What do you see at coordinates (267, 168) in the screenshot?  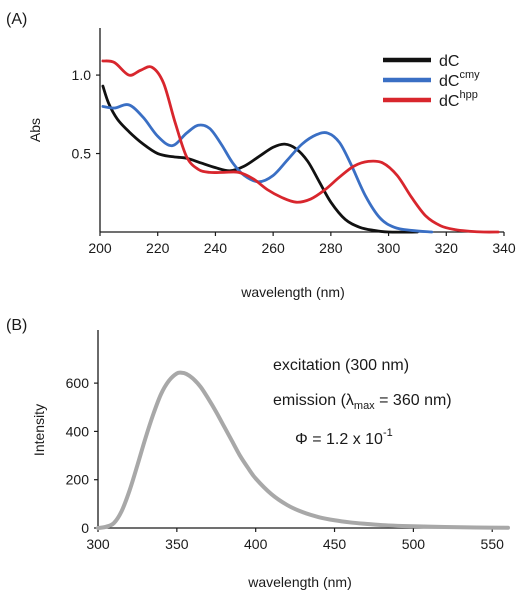 I see `panel-a-series-line-dccmy` at bounding box center [267, 168].